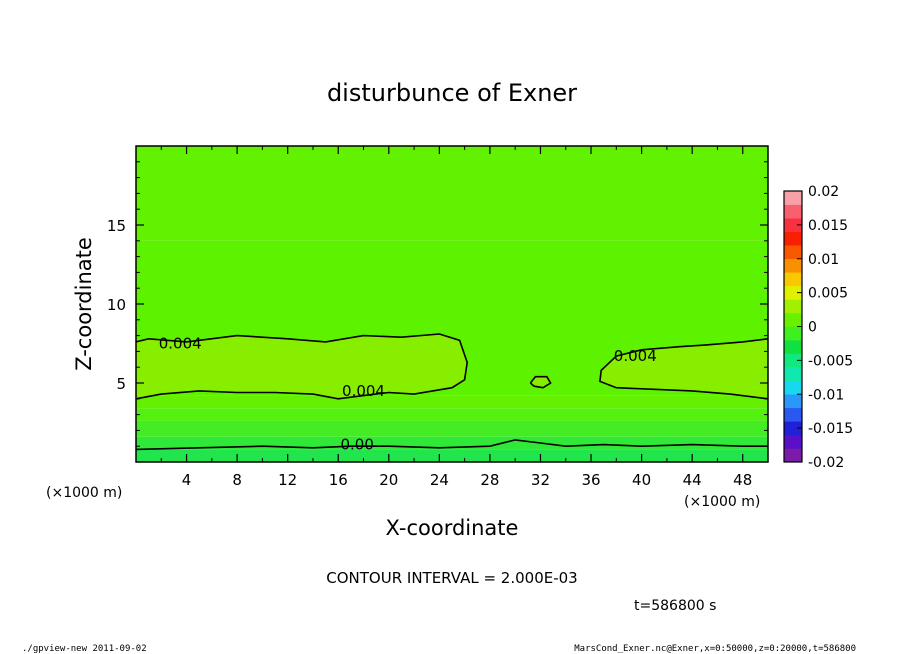 The image size is (904, 654). I want to click on x-tick-label-3: 16, so click(338, 480).